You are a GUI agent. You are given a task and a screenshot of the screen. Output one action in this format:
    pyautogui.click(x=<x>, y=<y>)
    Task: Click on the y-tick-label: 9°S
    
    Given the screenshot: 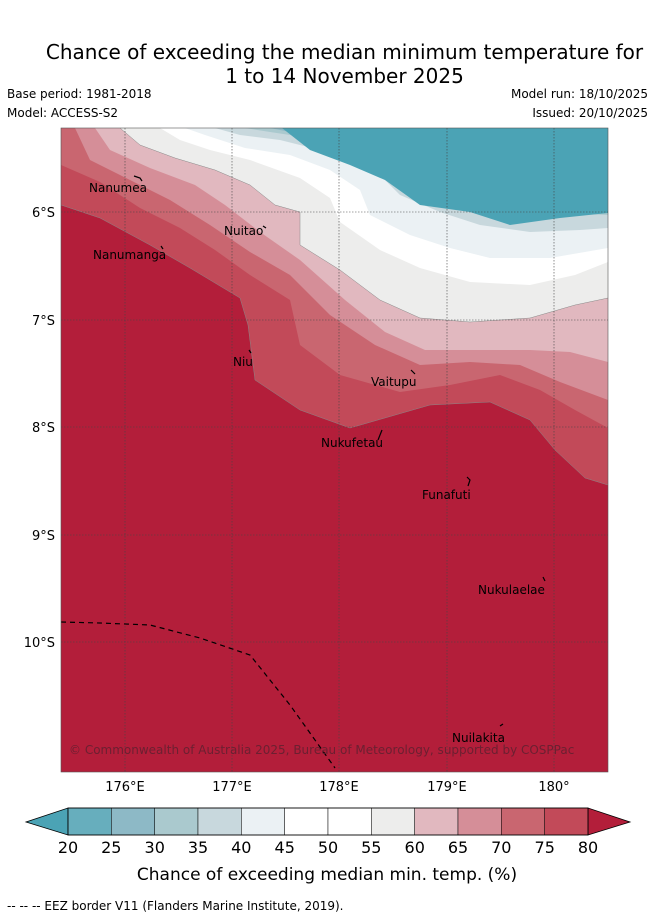 What is the action you would take?
    pyautogui.click(x=43, y=536)
    